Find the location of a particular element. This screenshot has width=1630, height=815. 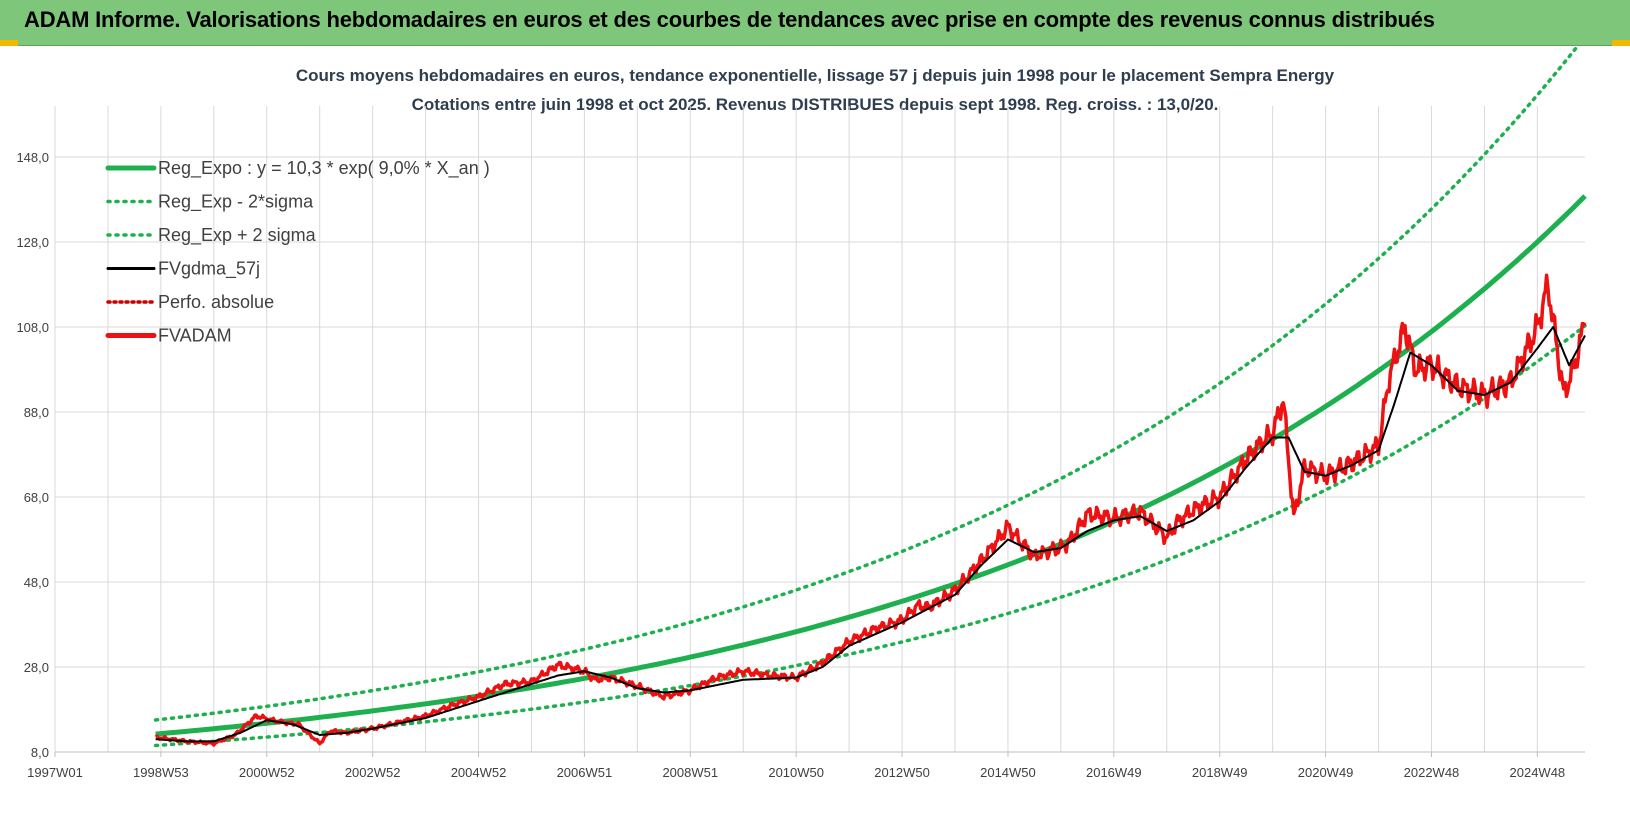

corner-mark-left is located at coordinates (9, 43).